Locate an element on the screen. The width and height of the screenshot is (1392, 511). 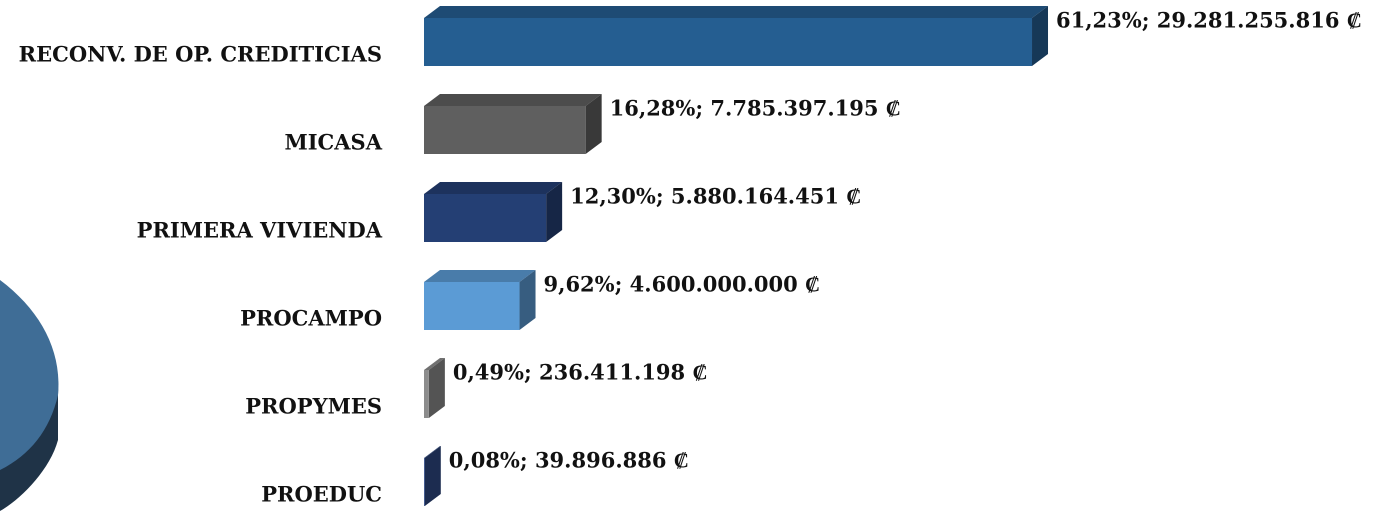
value-label: 61,23%; 29.281.255.816 ₡ is located at coordinates (1209, 20).